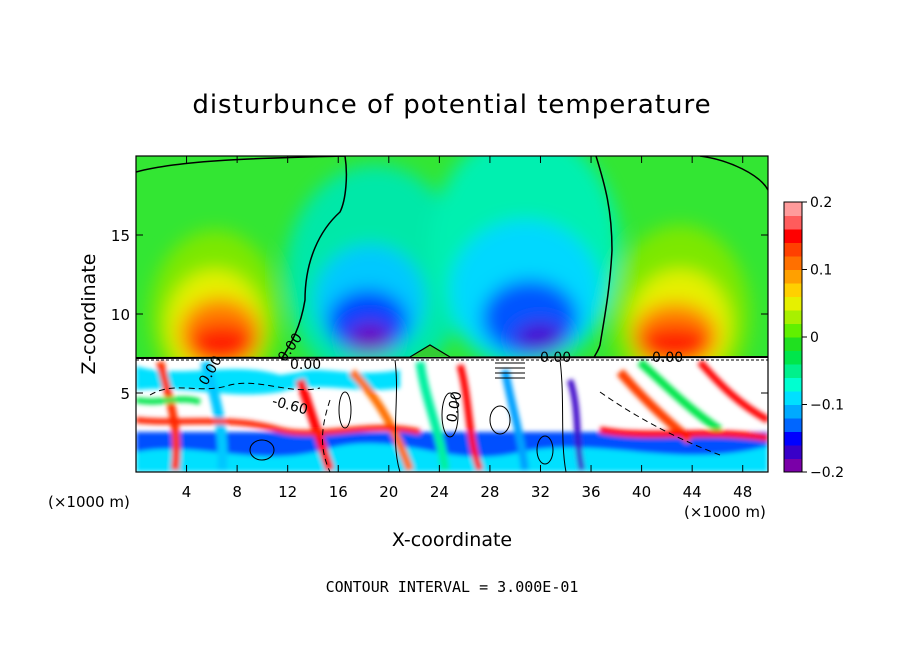 The height and width of the screenshot is (654, 904). Describe the element at coordinates (489, 492) in the screenshot. I see `x-tick-label: 28` at that location.